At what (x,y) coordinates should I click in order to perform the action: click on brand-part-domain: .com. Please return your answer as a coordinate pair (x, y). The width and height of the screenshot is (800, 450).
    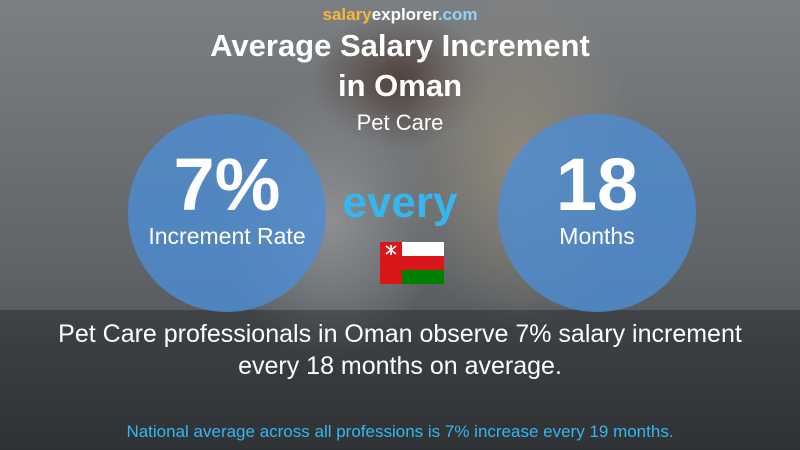
    Looking at the image, I should click on (457, 14).